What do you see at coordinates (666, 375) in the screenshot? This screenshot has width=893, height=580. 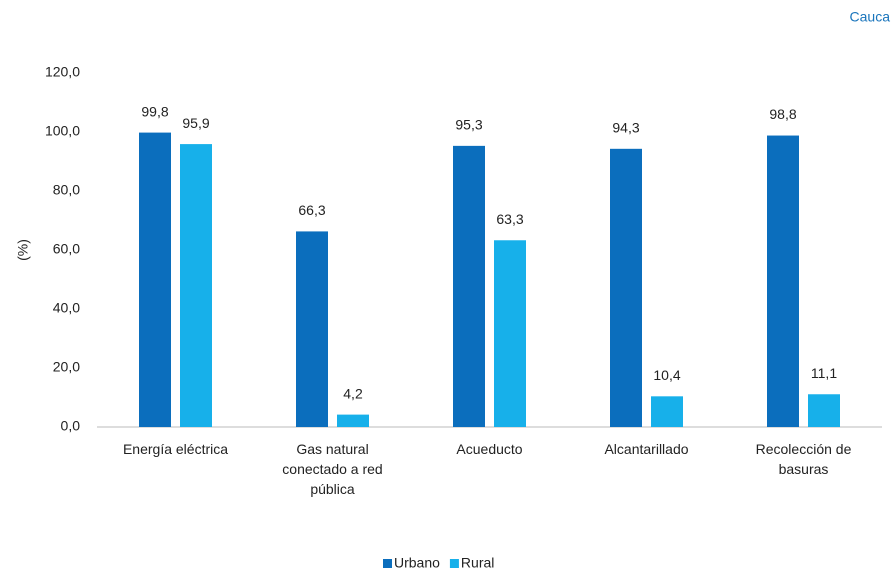 I see `data-label: 10,4` at bounding box center [666, 375].